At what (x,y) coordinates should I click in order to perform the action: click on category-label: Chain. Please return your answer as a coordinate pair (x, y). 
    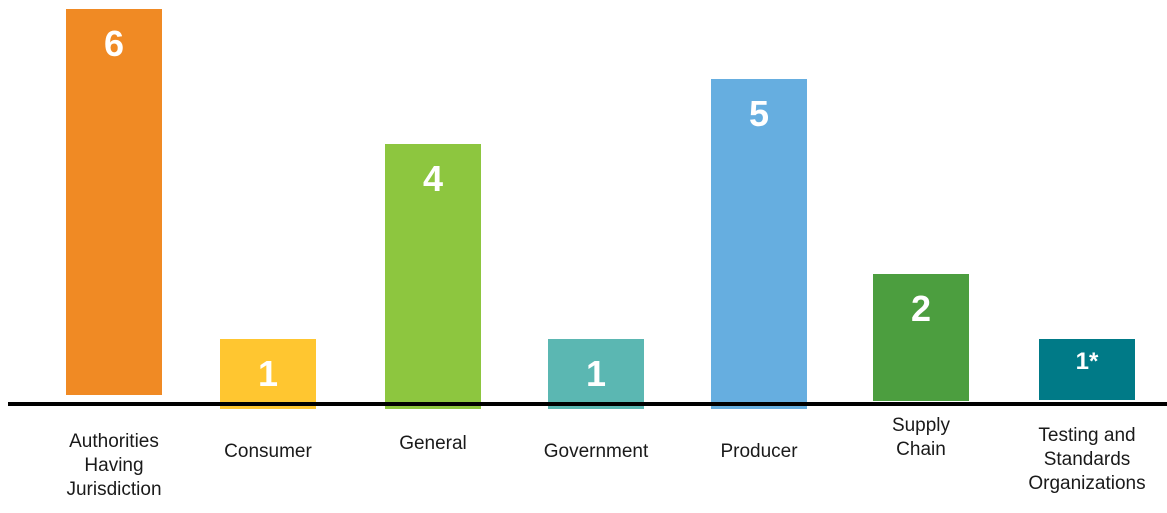
    Looking at the image, I should click on (921, 449).